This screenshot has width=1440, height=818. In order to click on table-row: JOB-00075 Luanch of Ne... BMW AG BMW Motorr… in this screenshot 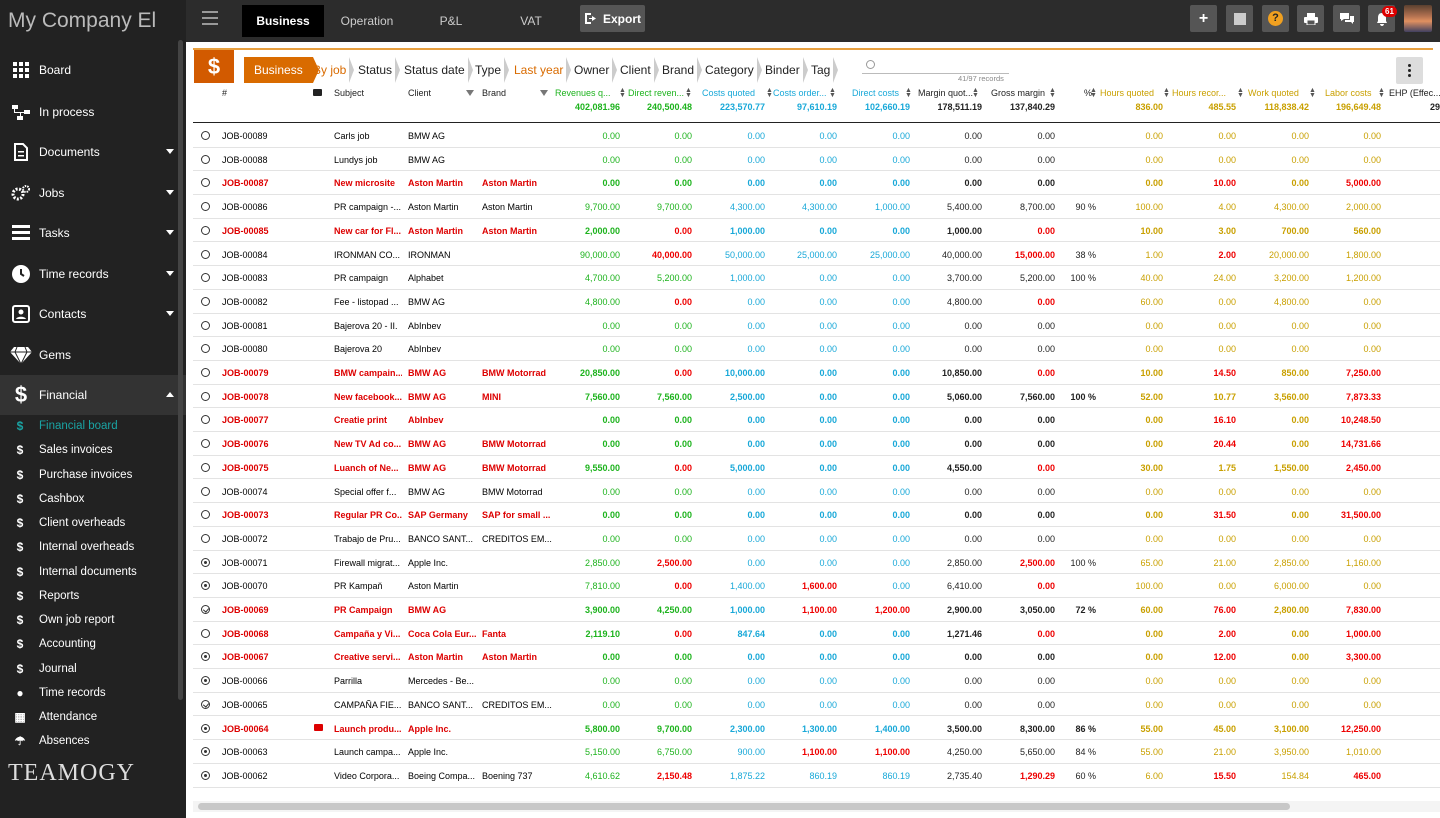, I will do `click(816, 468)`.